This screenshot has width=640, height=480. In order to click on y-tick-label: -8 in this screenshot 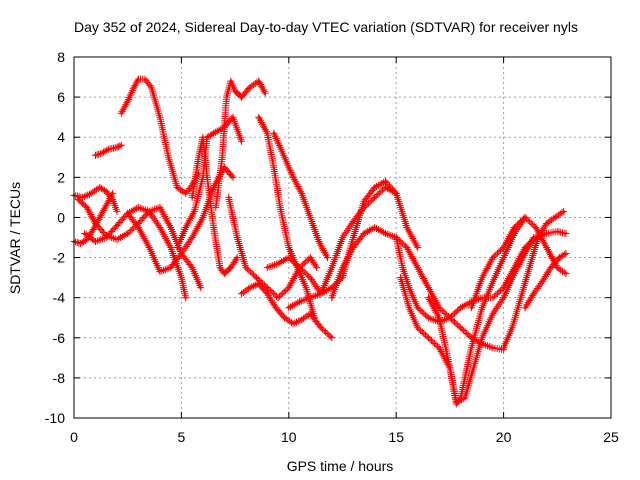, I will do `click(59, 378)`.